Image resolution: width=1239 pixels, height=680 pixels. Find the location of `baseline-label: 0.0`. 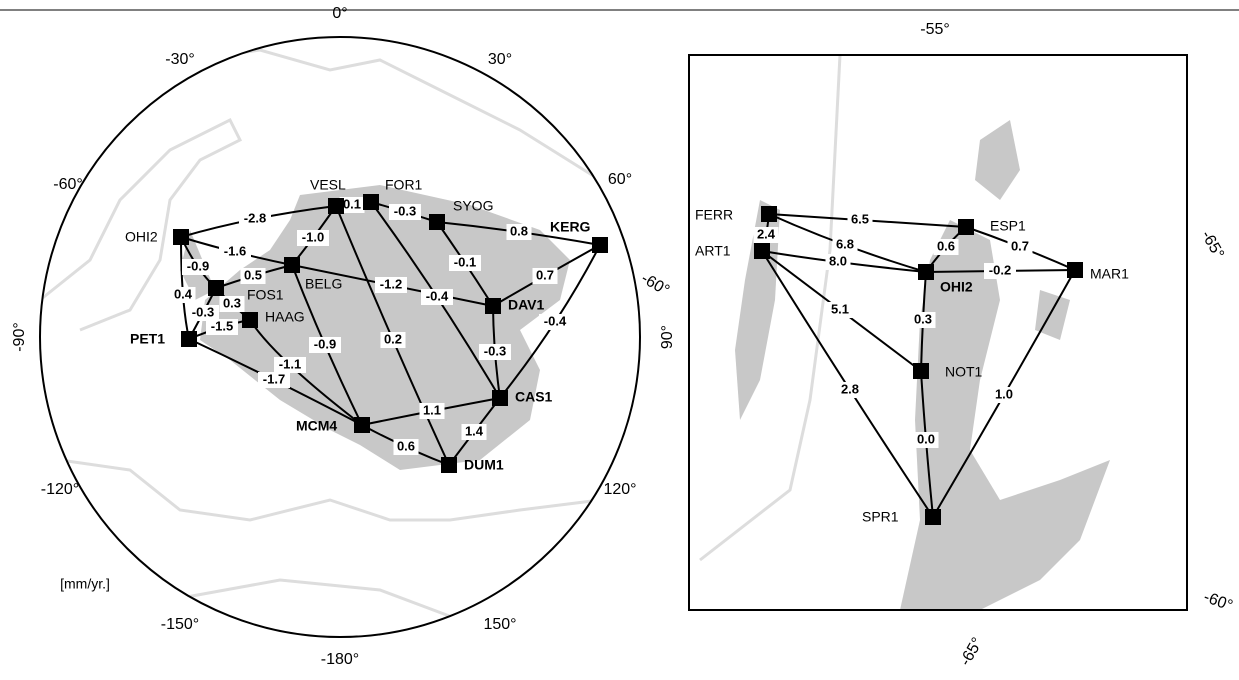

baseline-label: 0.0 is located at coordinates (926, 438).